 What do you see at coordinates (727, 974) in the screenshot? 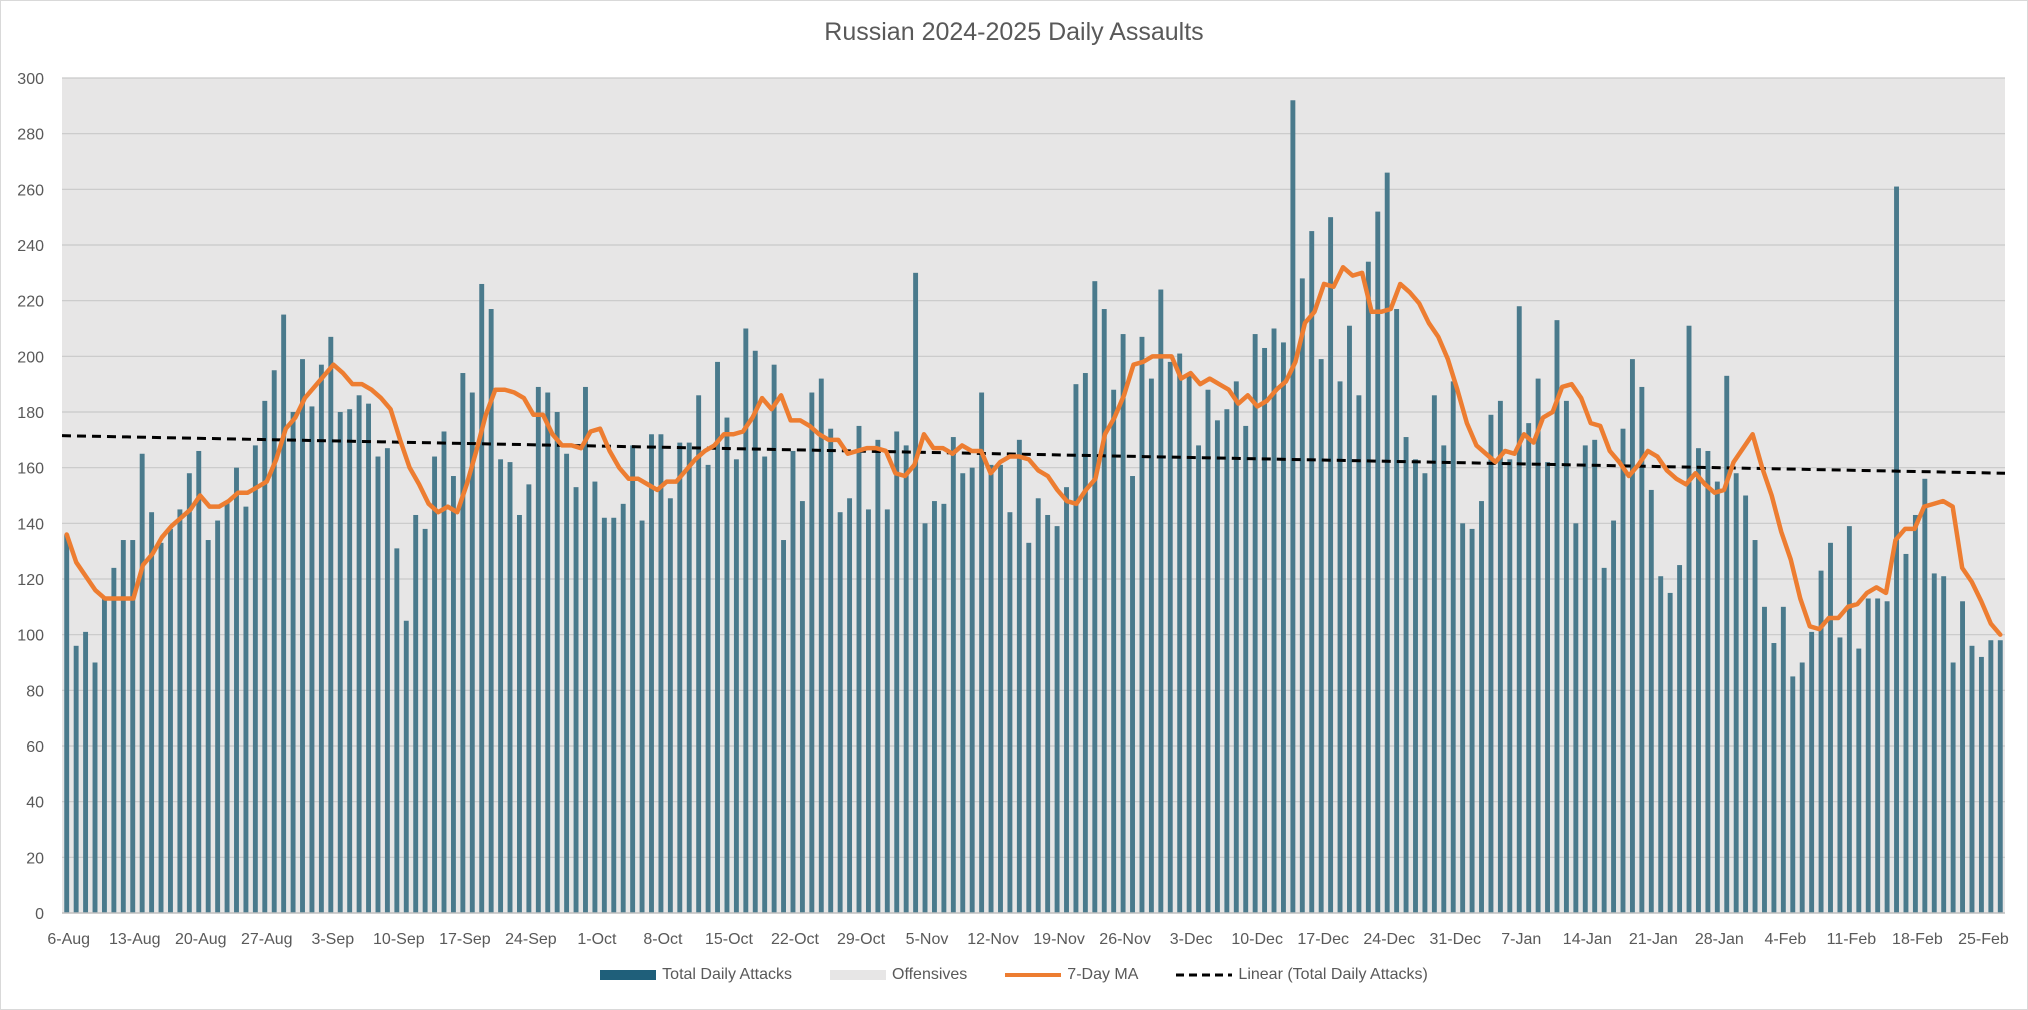
I see `legend-label-total-daily-attacks: Total Daily Attacks` at bounding box center [727, 974].